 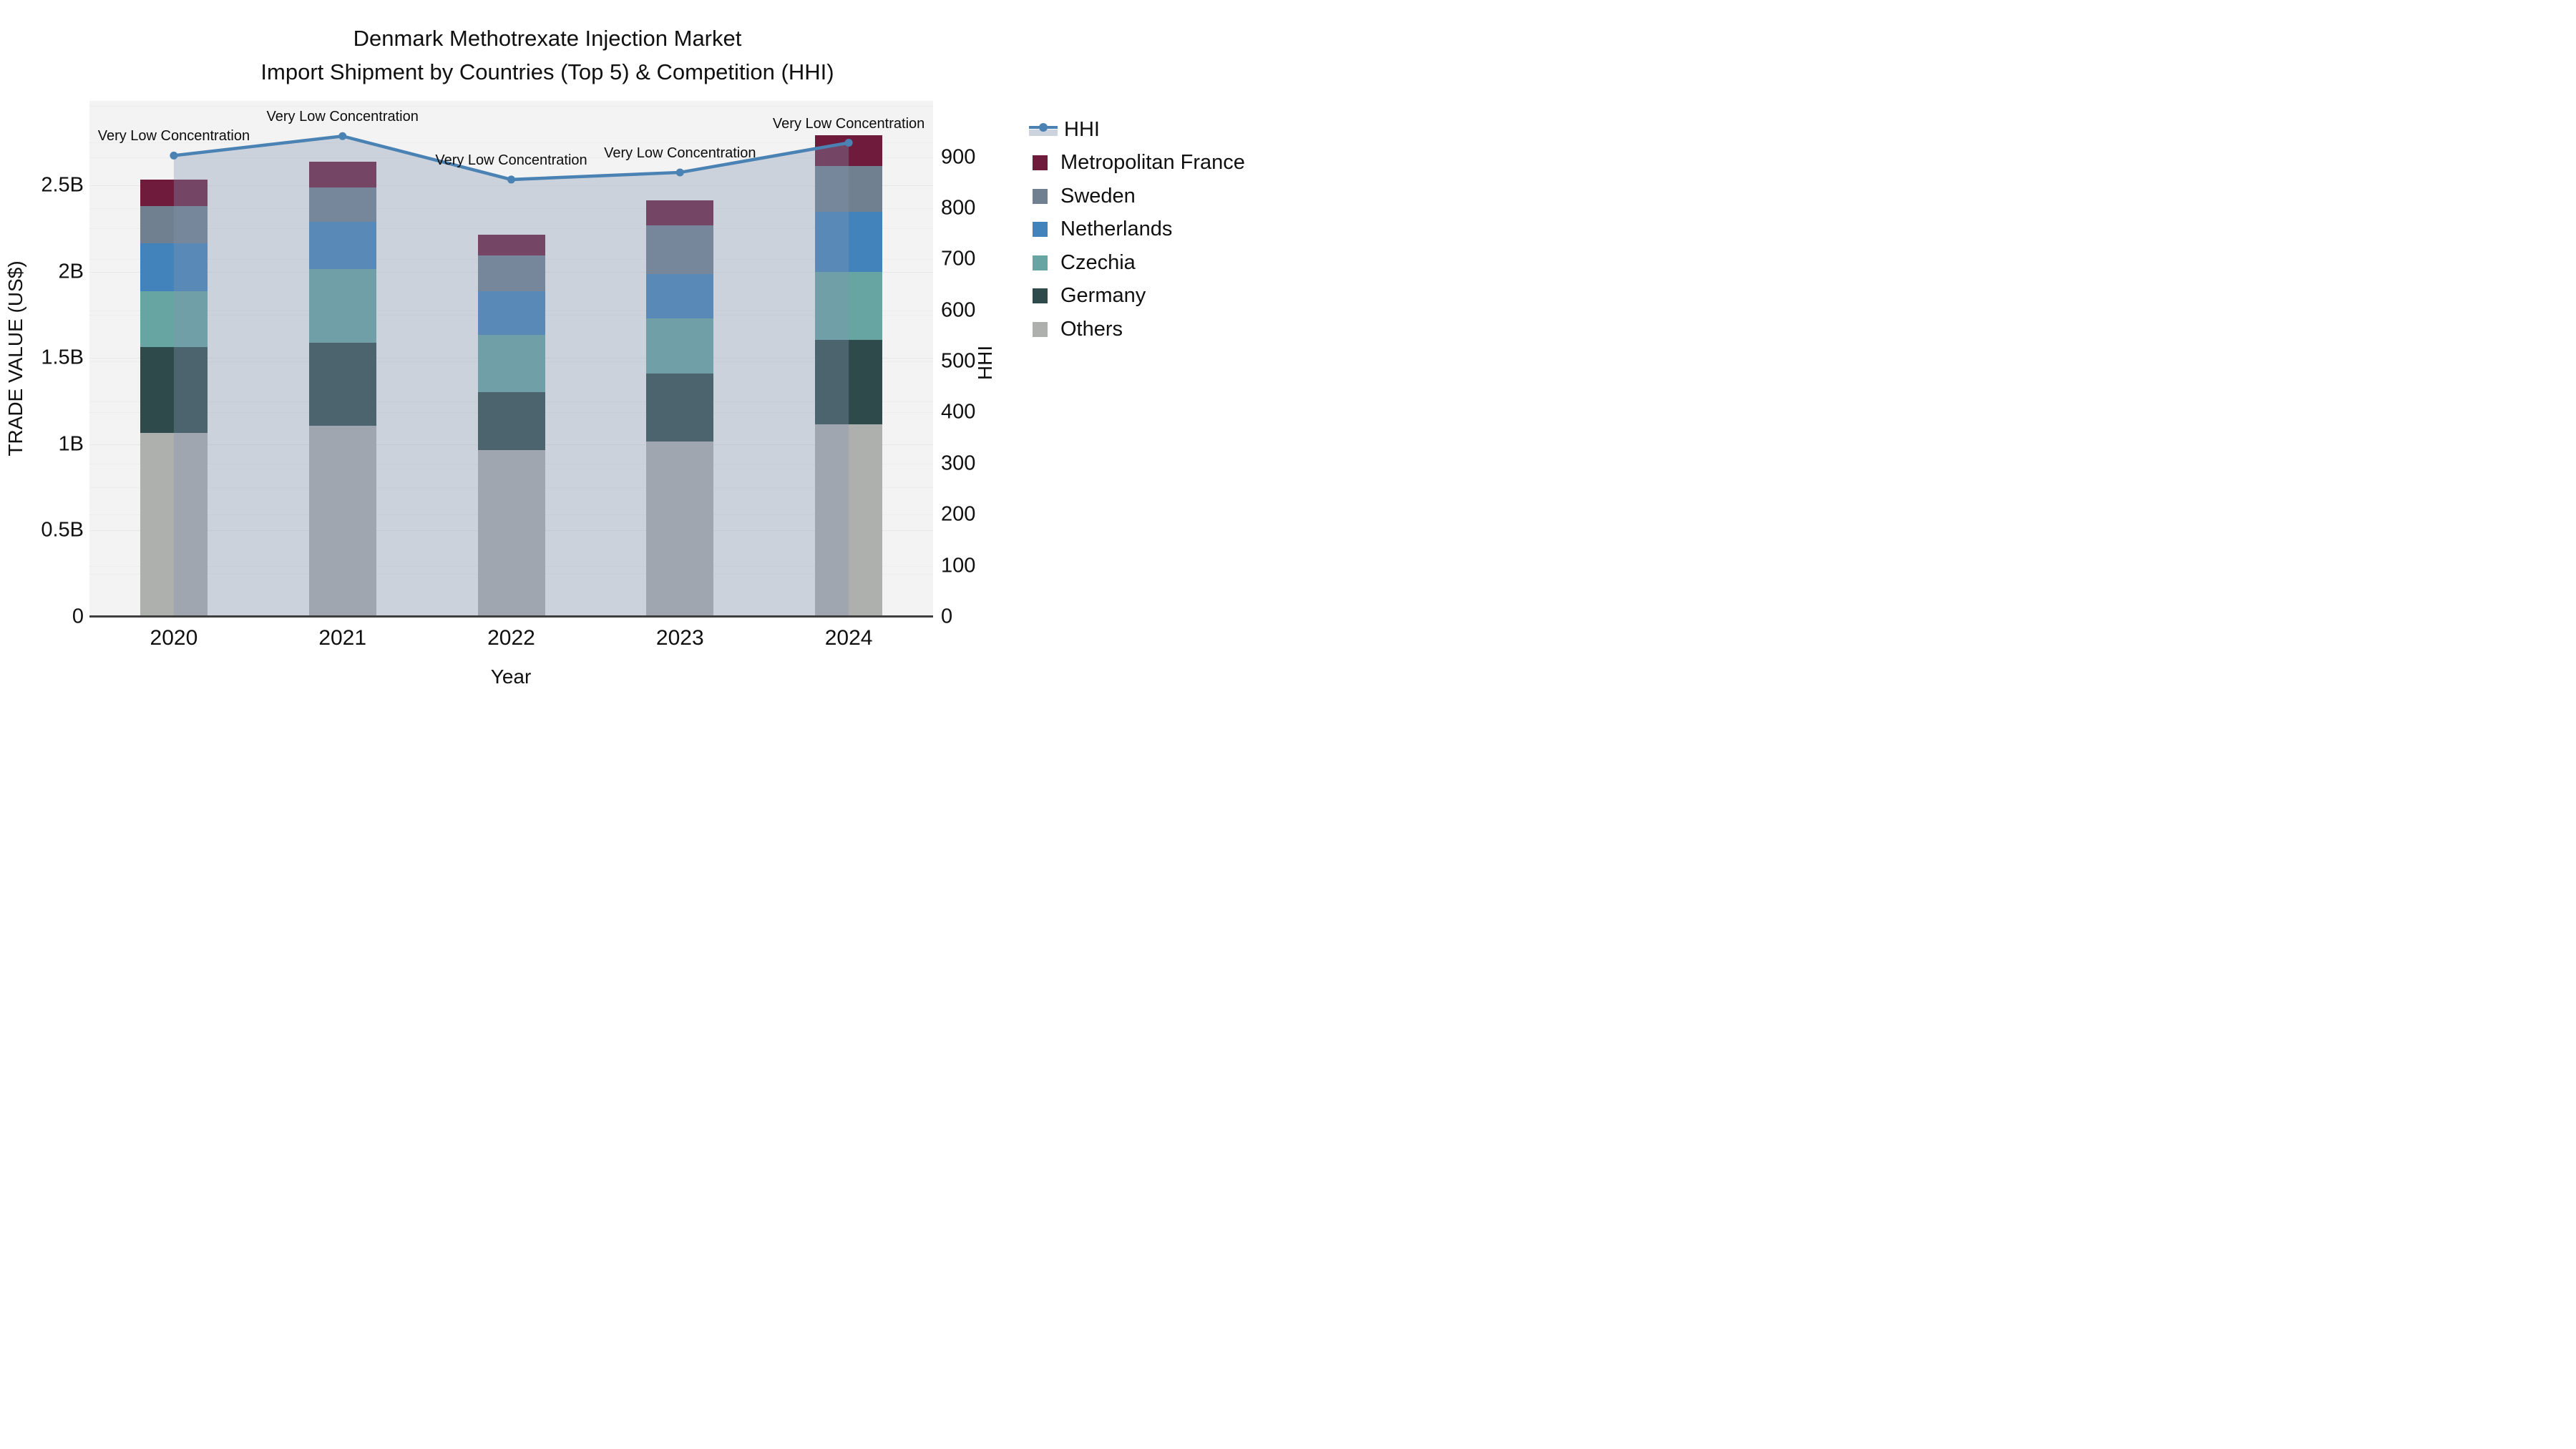 I want to click on y-right-tick-label: 700, so click(x=958, y=258).